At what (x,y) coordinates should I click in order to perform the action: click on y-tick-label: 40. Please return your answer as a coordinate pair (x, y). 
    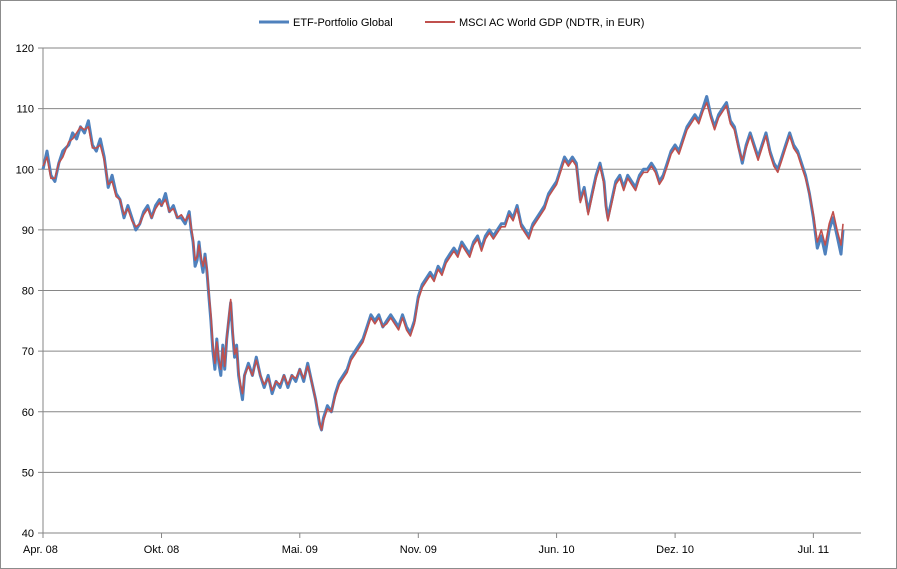
    Looking at the image, I should click on (28, 534).